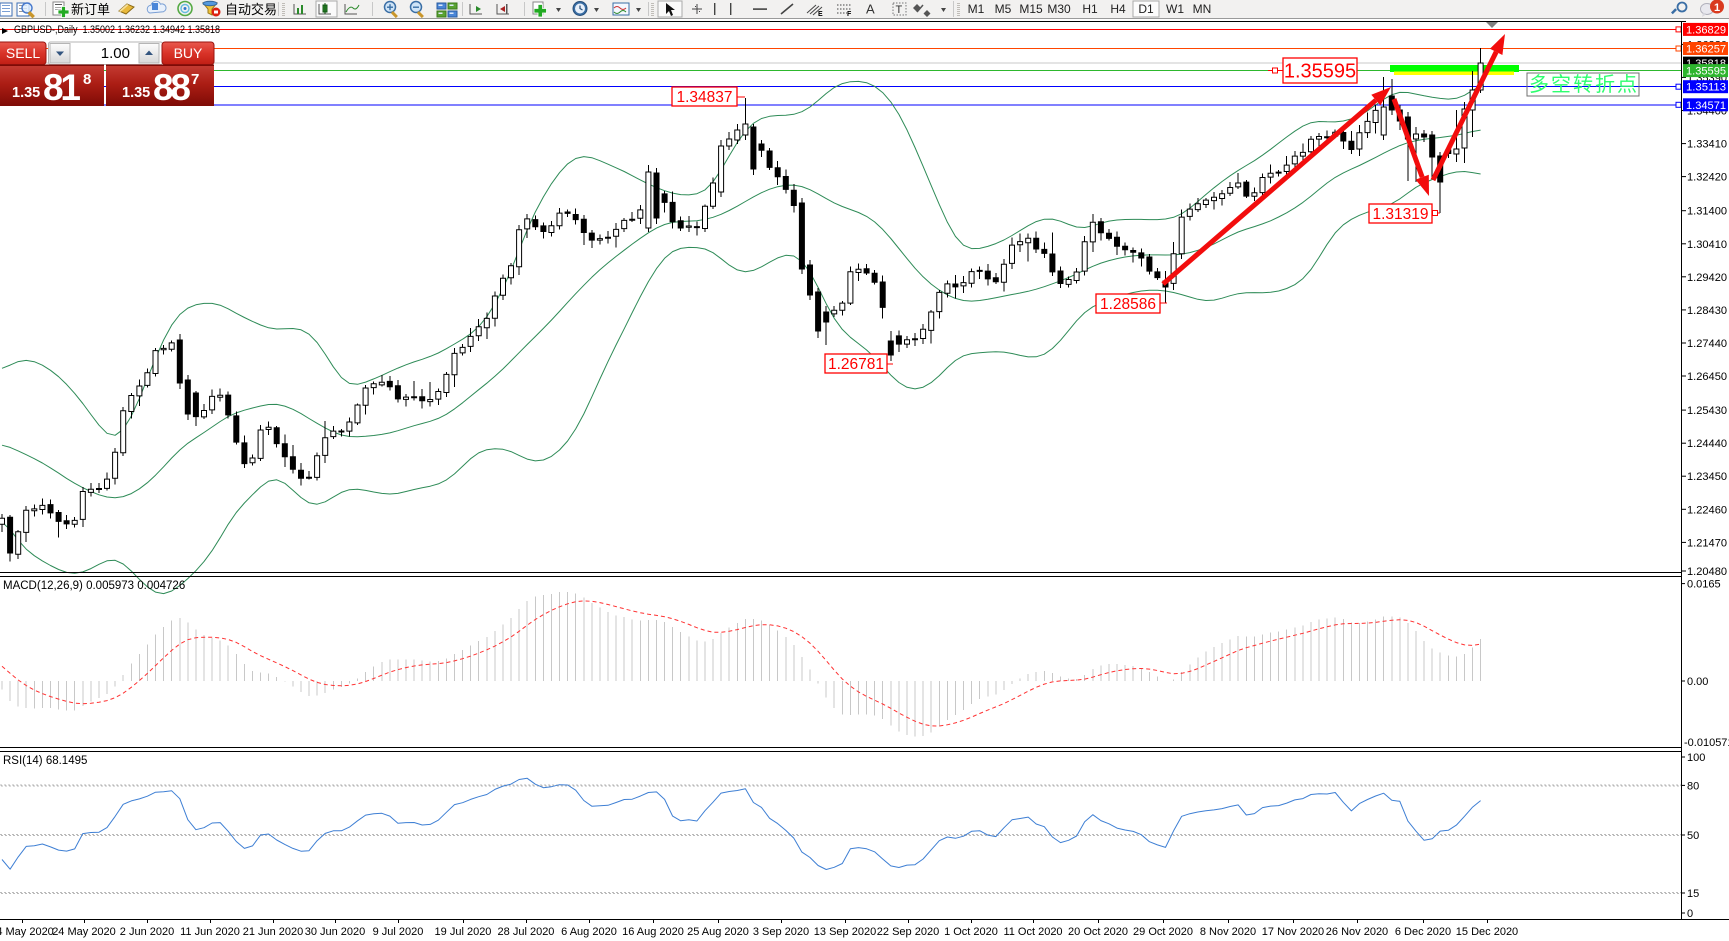  I want to click on svg-text: 1.25430, so click(1707, 411).